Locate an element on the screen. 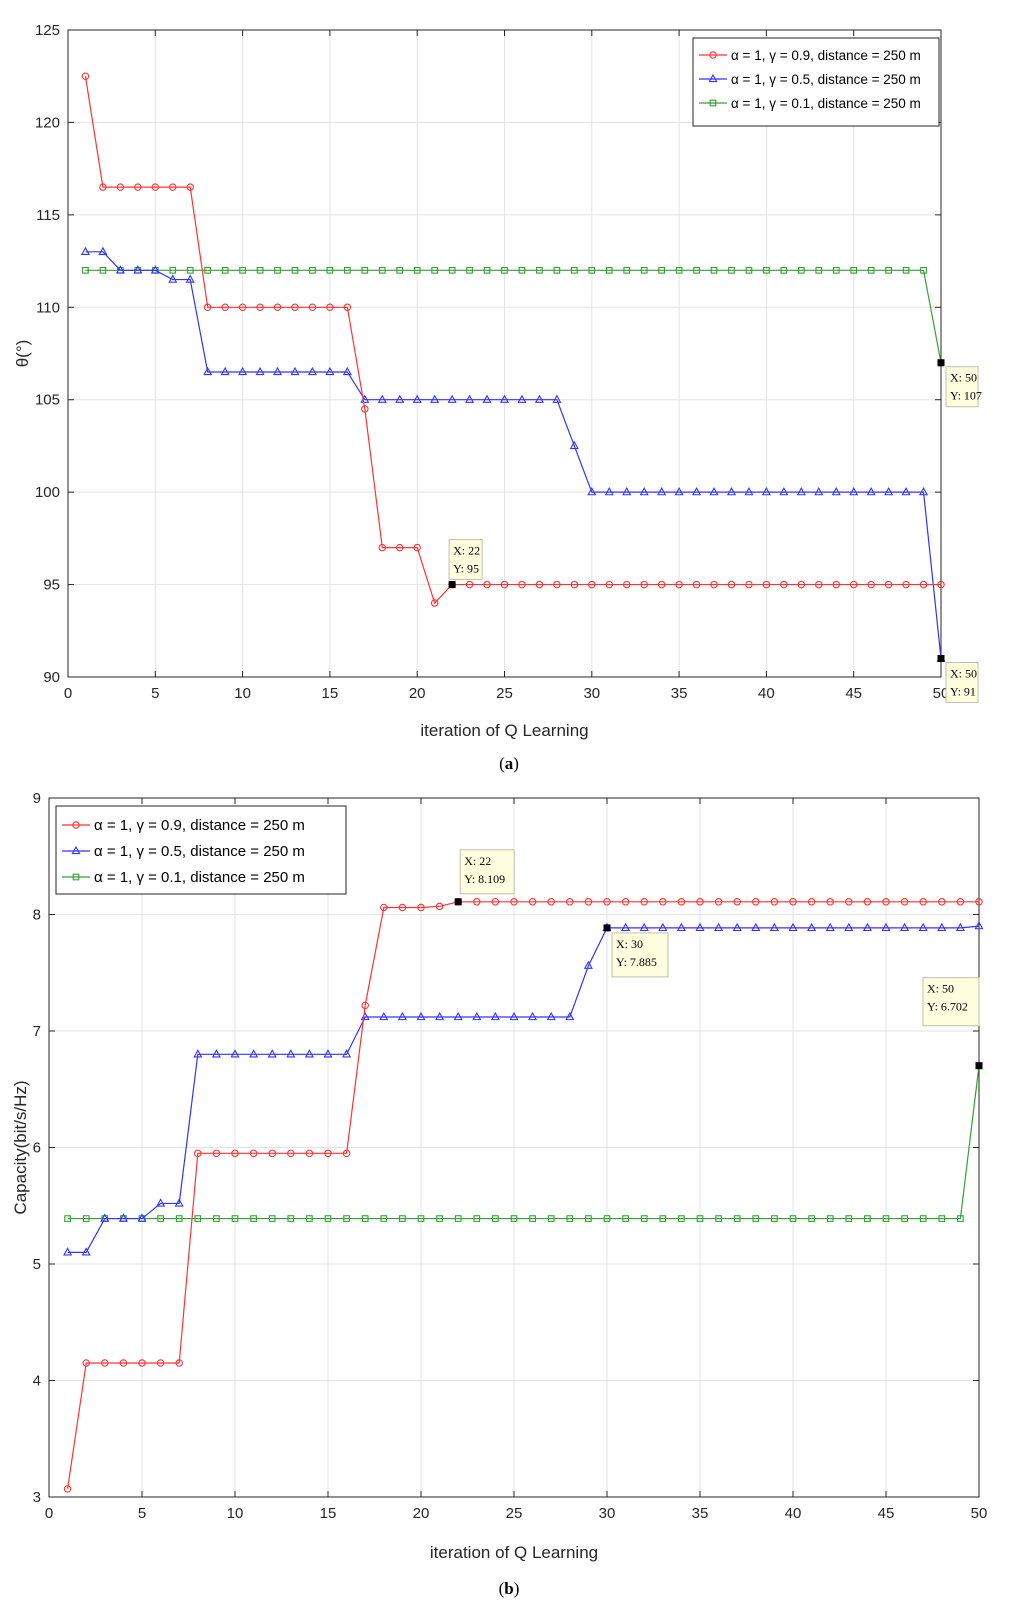 The image size is (1018, 1608). x-tick-label: 0 is located at coordinates (68, 693).